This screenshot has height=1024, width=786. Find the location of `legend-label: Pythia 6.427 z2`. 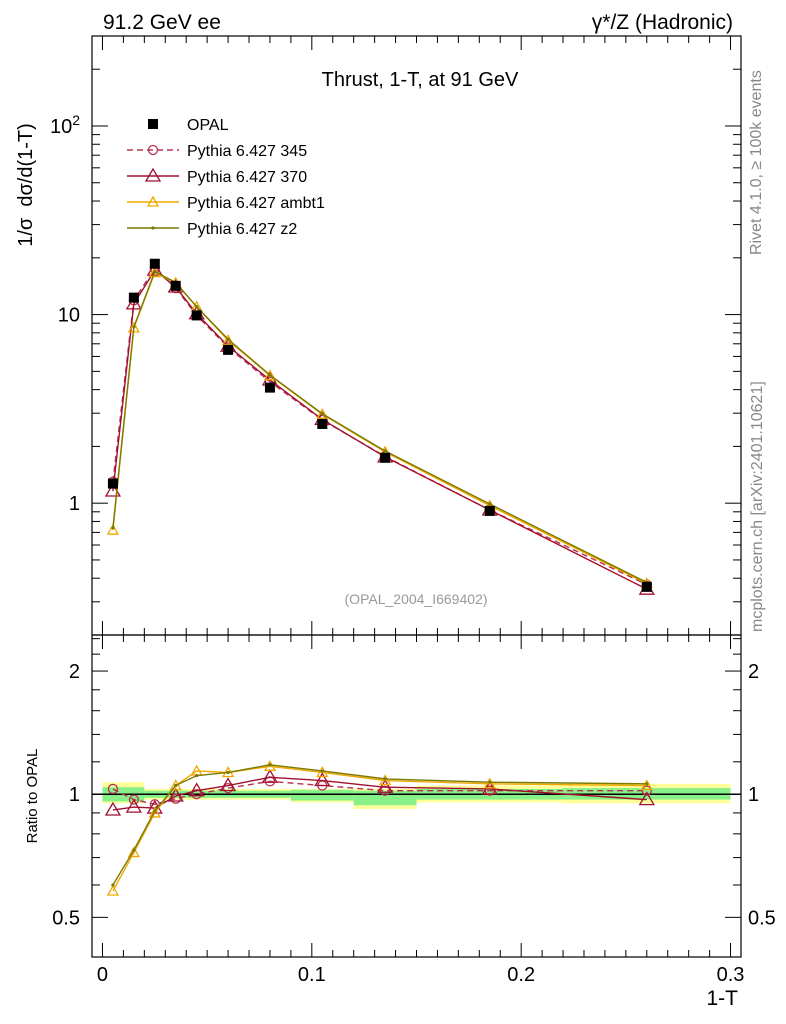

legend-label: Pythia 6.427 z2 is located at coordinates (242, 229).